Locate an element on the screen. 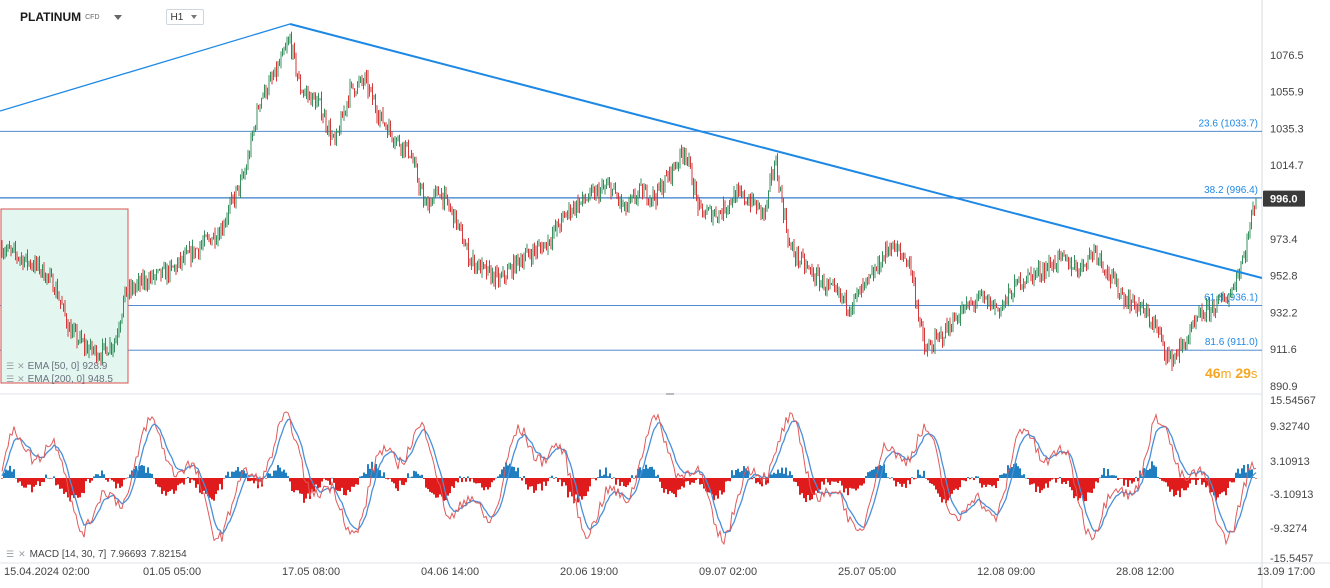 The image size is (1330, 588). symbol-name: PLATINUM is located at coordinates (51, 17).